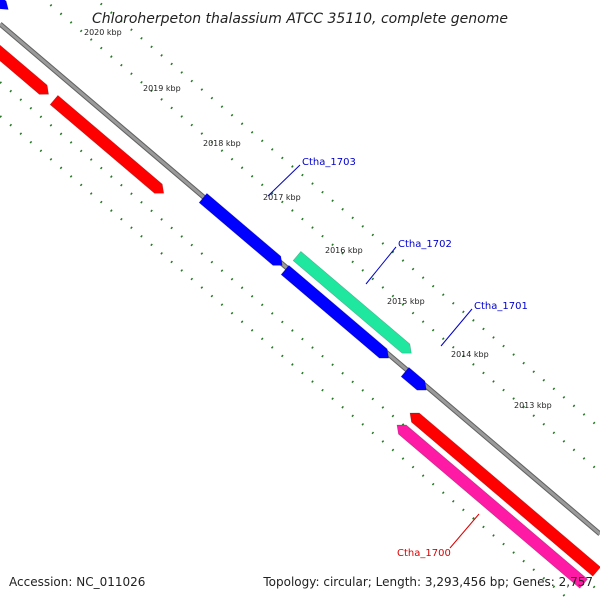  I want to click on leader-line, so click(284, 180).